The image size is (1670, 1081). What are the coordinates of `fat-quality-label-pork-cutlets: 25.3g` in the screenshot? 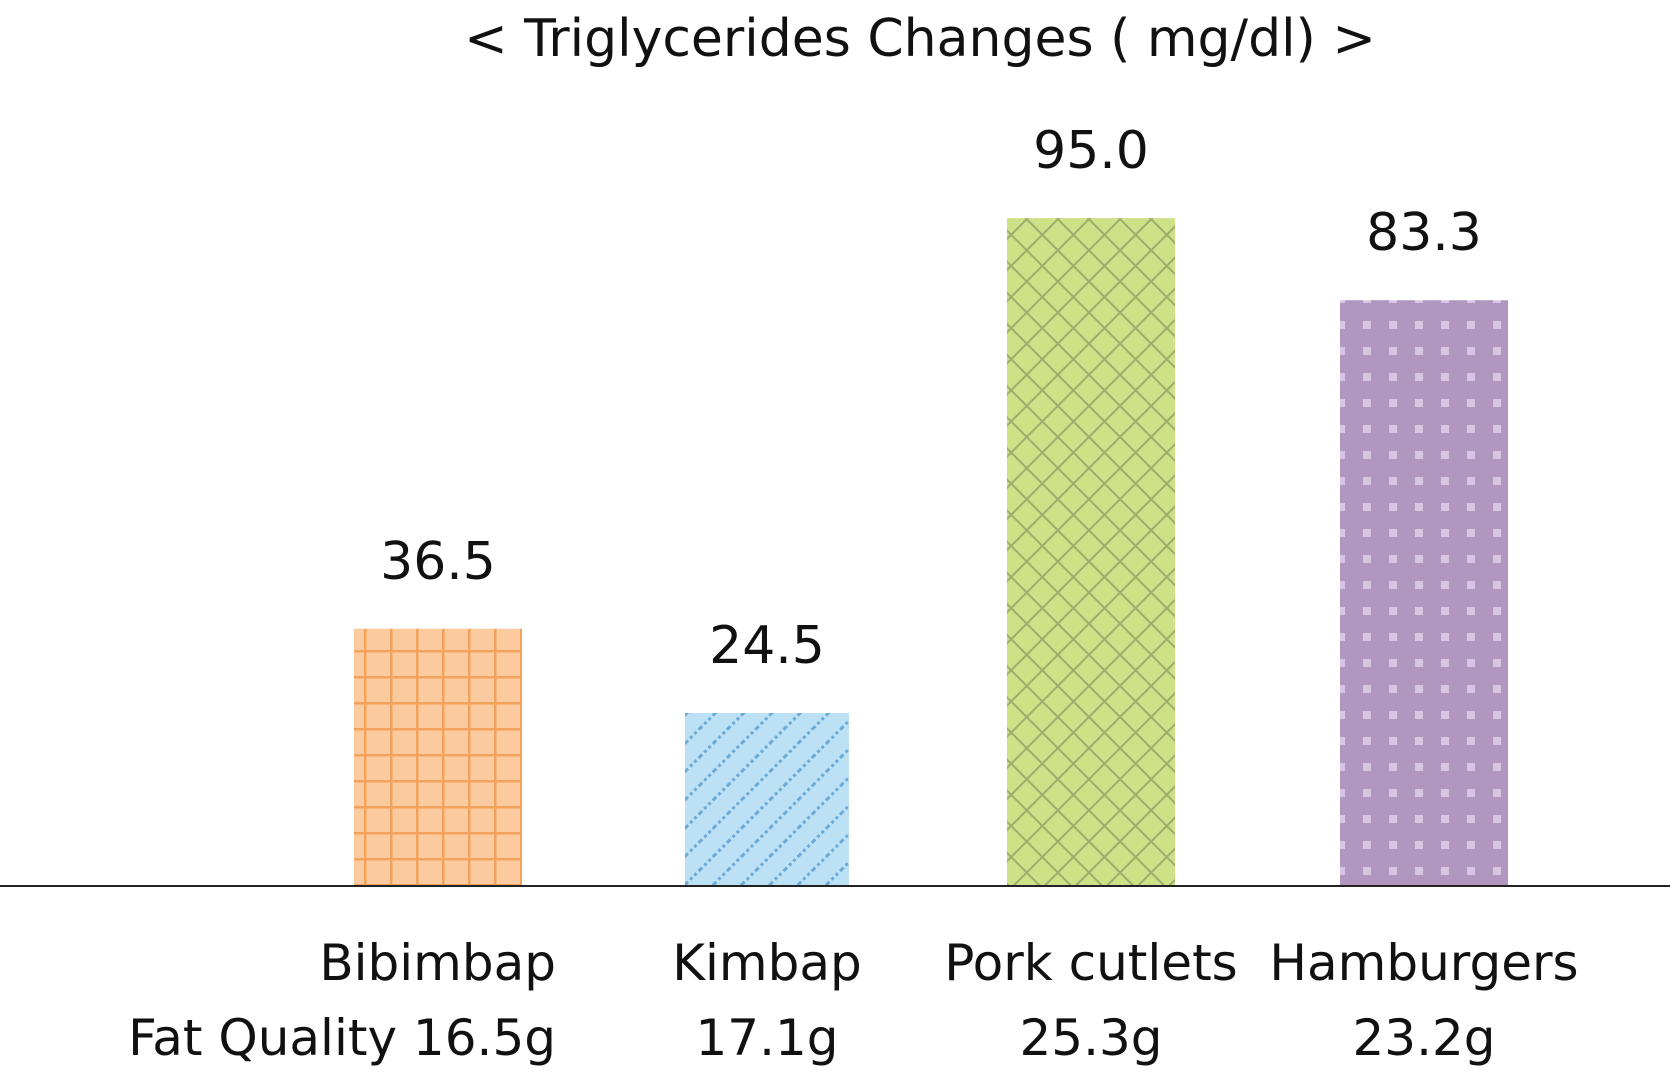 It's located at (1090, 1038).